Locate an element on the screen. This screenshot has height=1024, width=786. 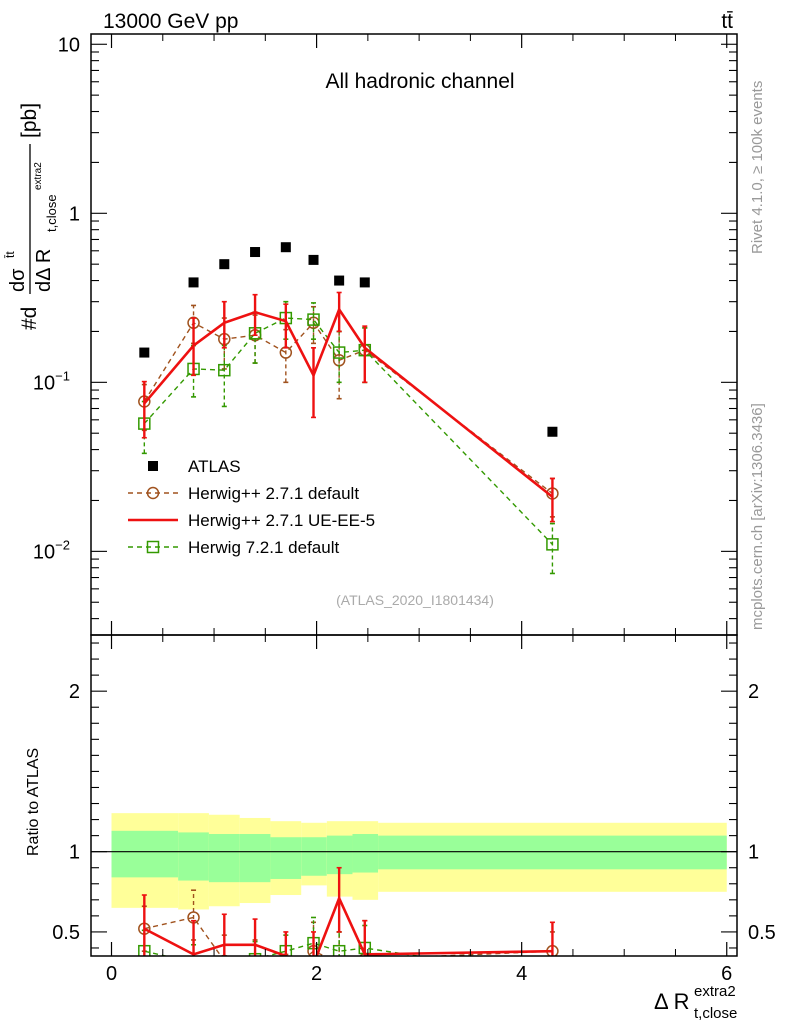
ratio-y-tick-label-right: 2 is located at coordinates (753, 692).